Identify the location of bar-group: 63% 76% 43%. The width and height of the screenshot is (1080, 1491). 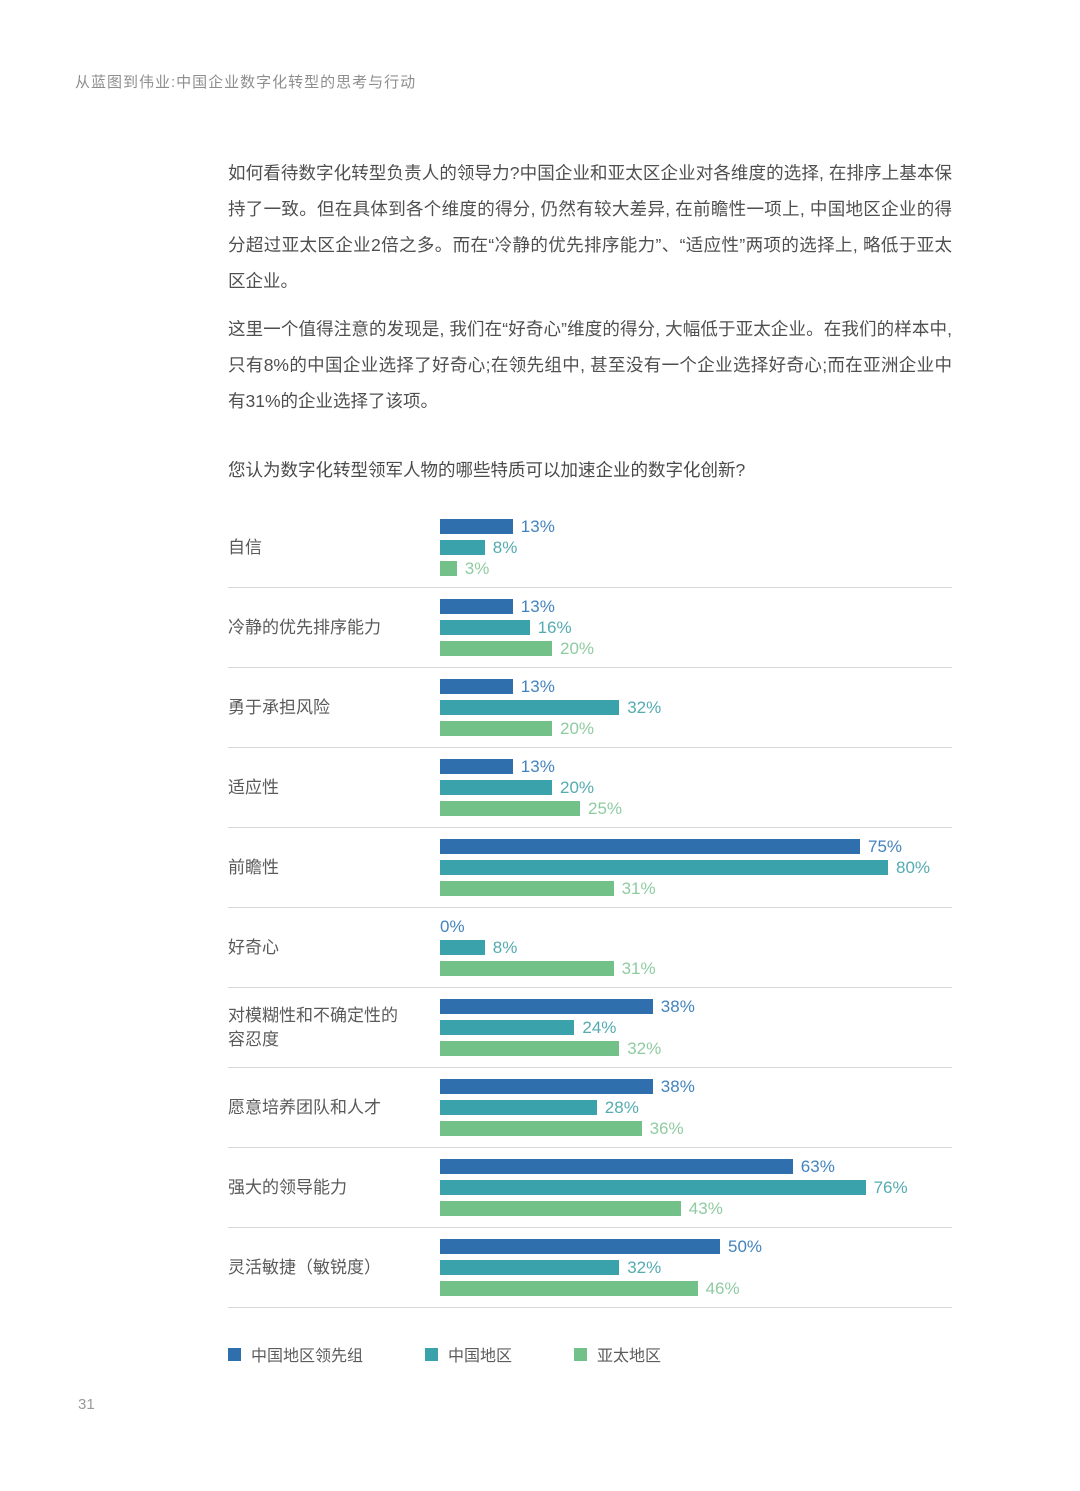
(696, 1187).